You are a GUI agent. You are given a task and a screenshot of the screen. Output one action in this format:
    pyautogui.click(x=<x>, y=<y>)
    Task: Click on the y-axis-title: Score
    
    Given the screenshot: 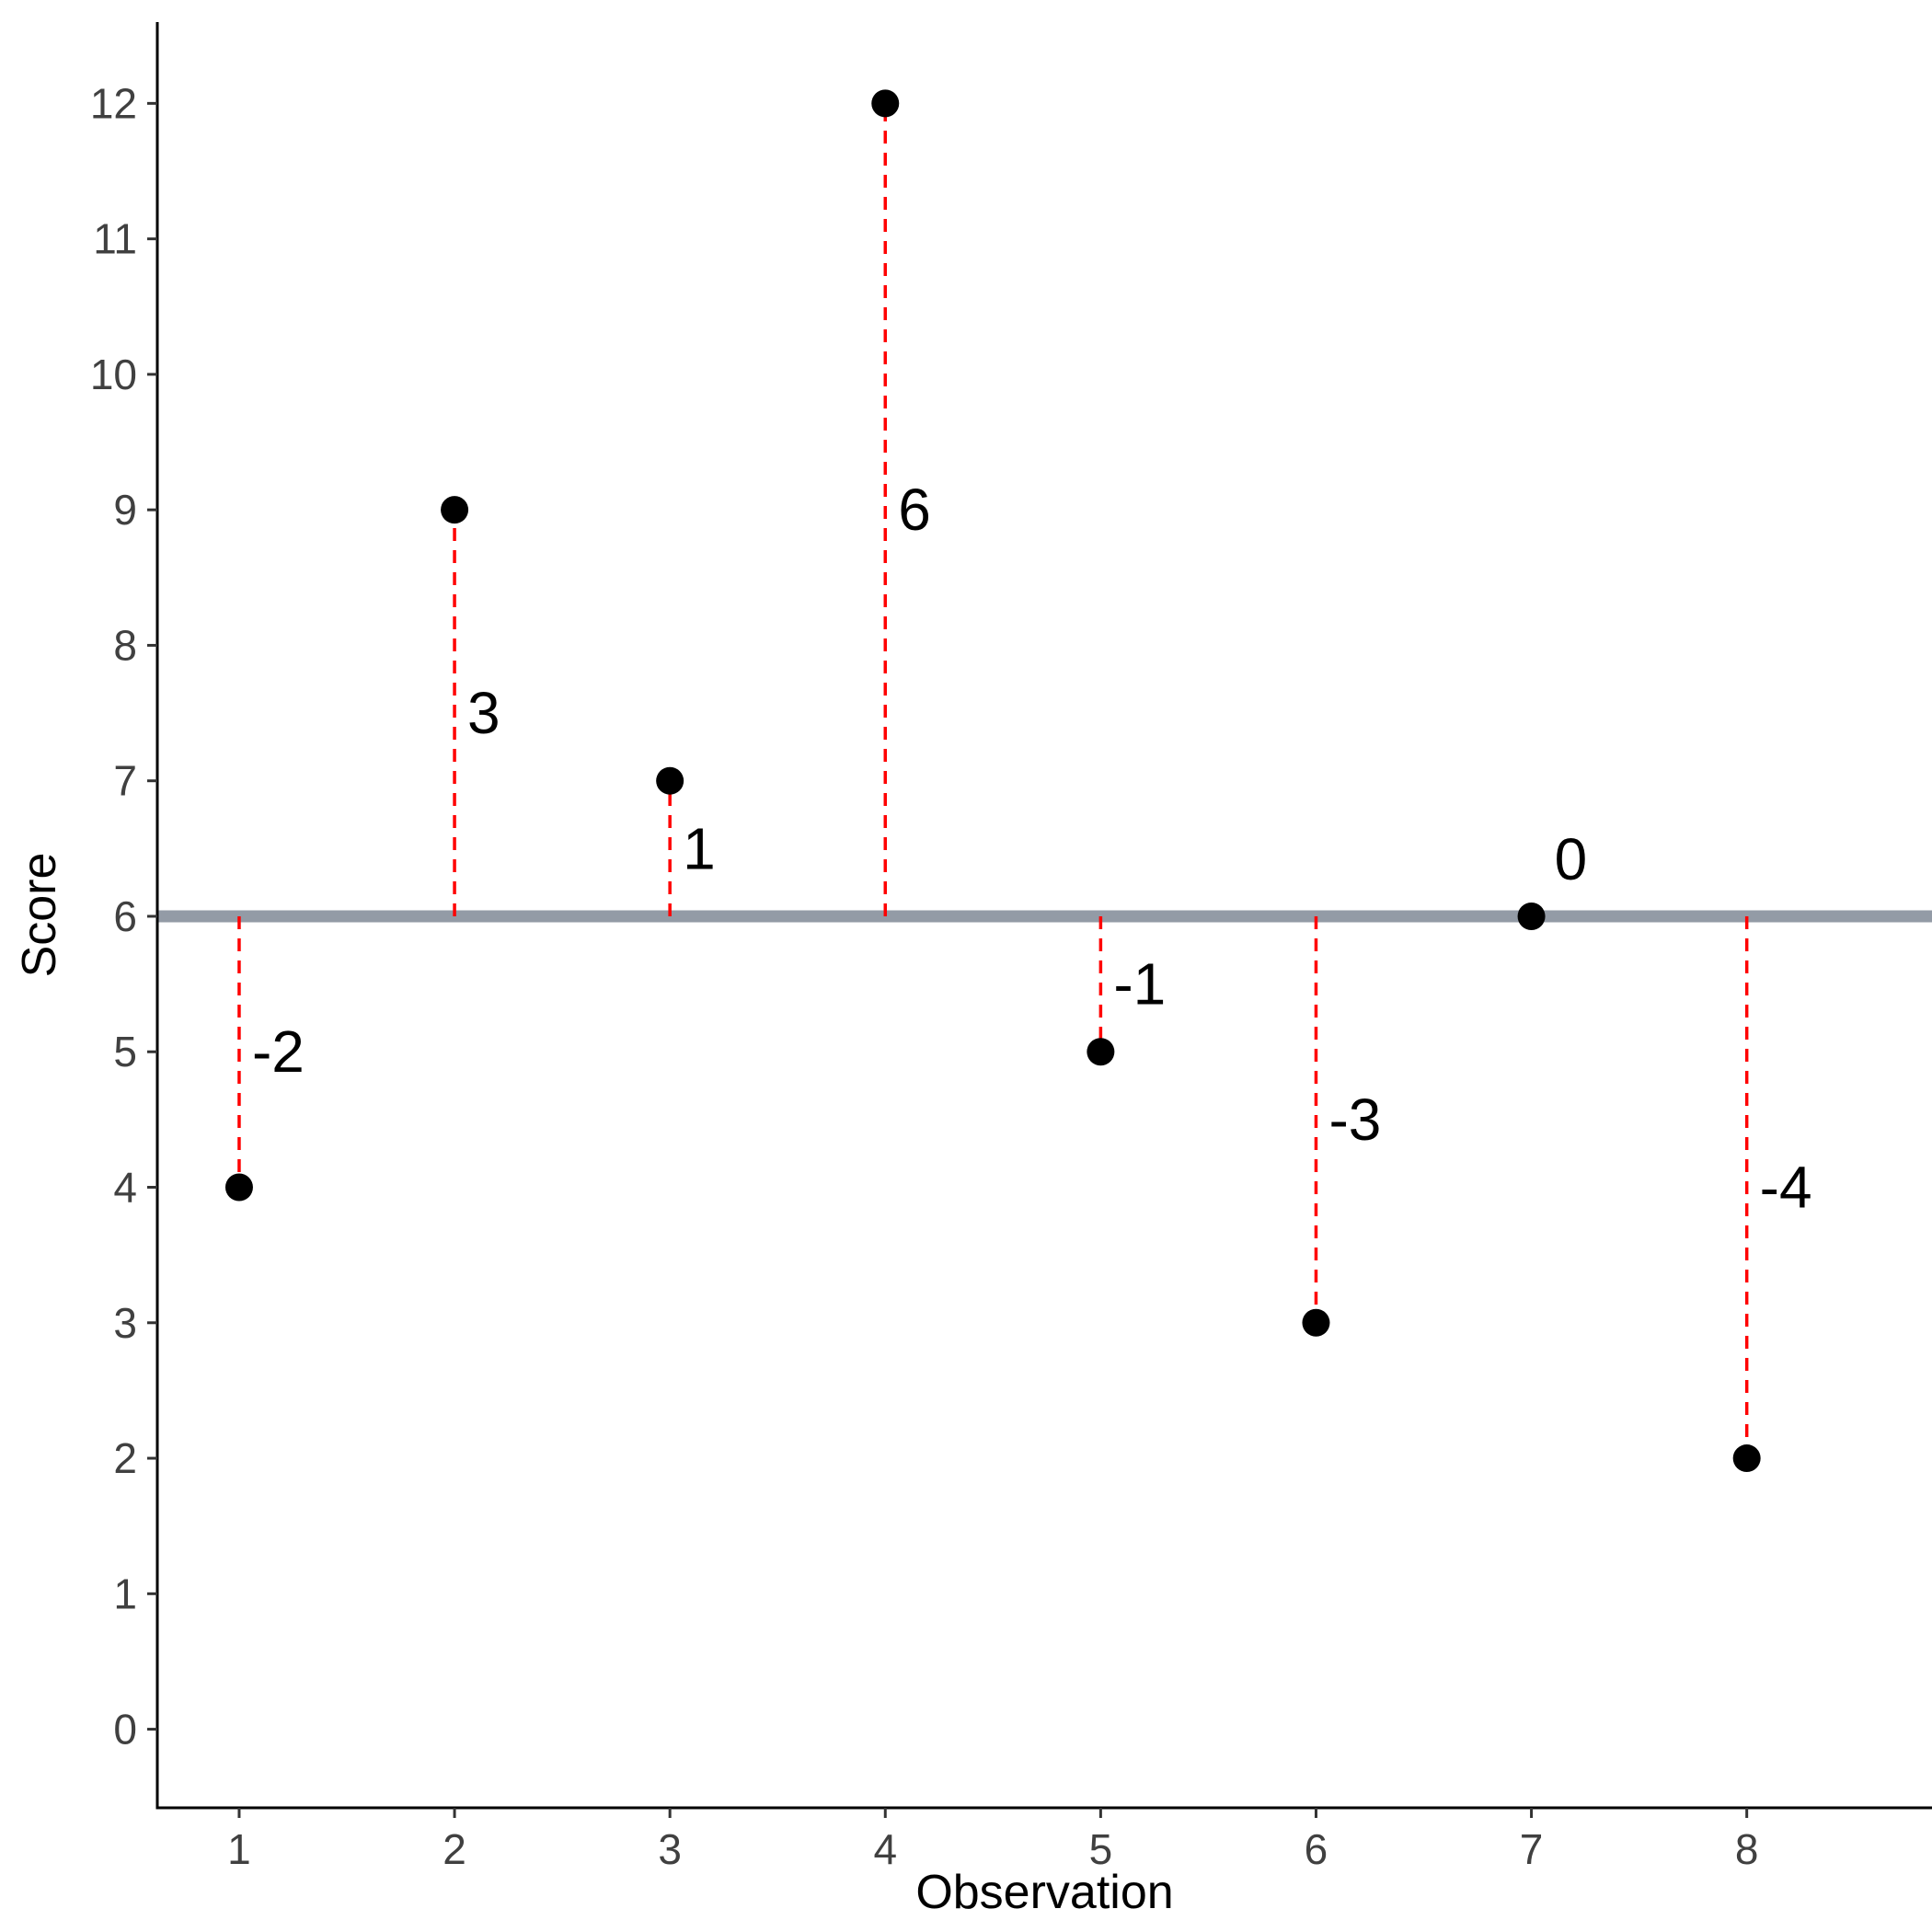 What is the action you would take?
    pyautogui.click(x=39, y=915)
    